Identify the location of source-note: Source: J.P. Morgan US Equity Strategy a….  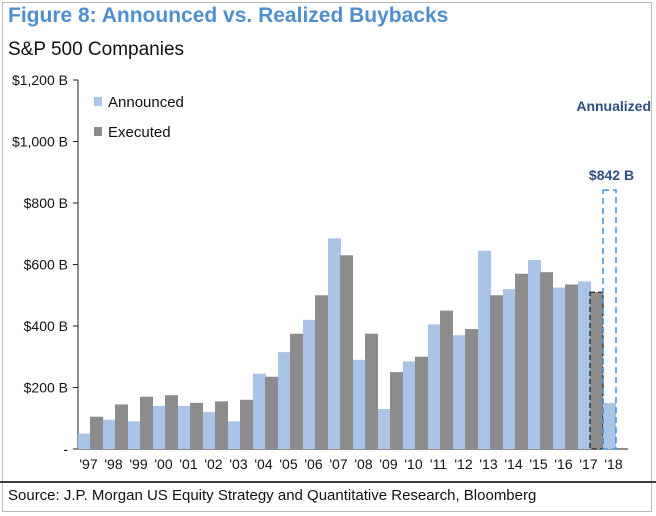
(272, 495).